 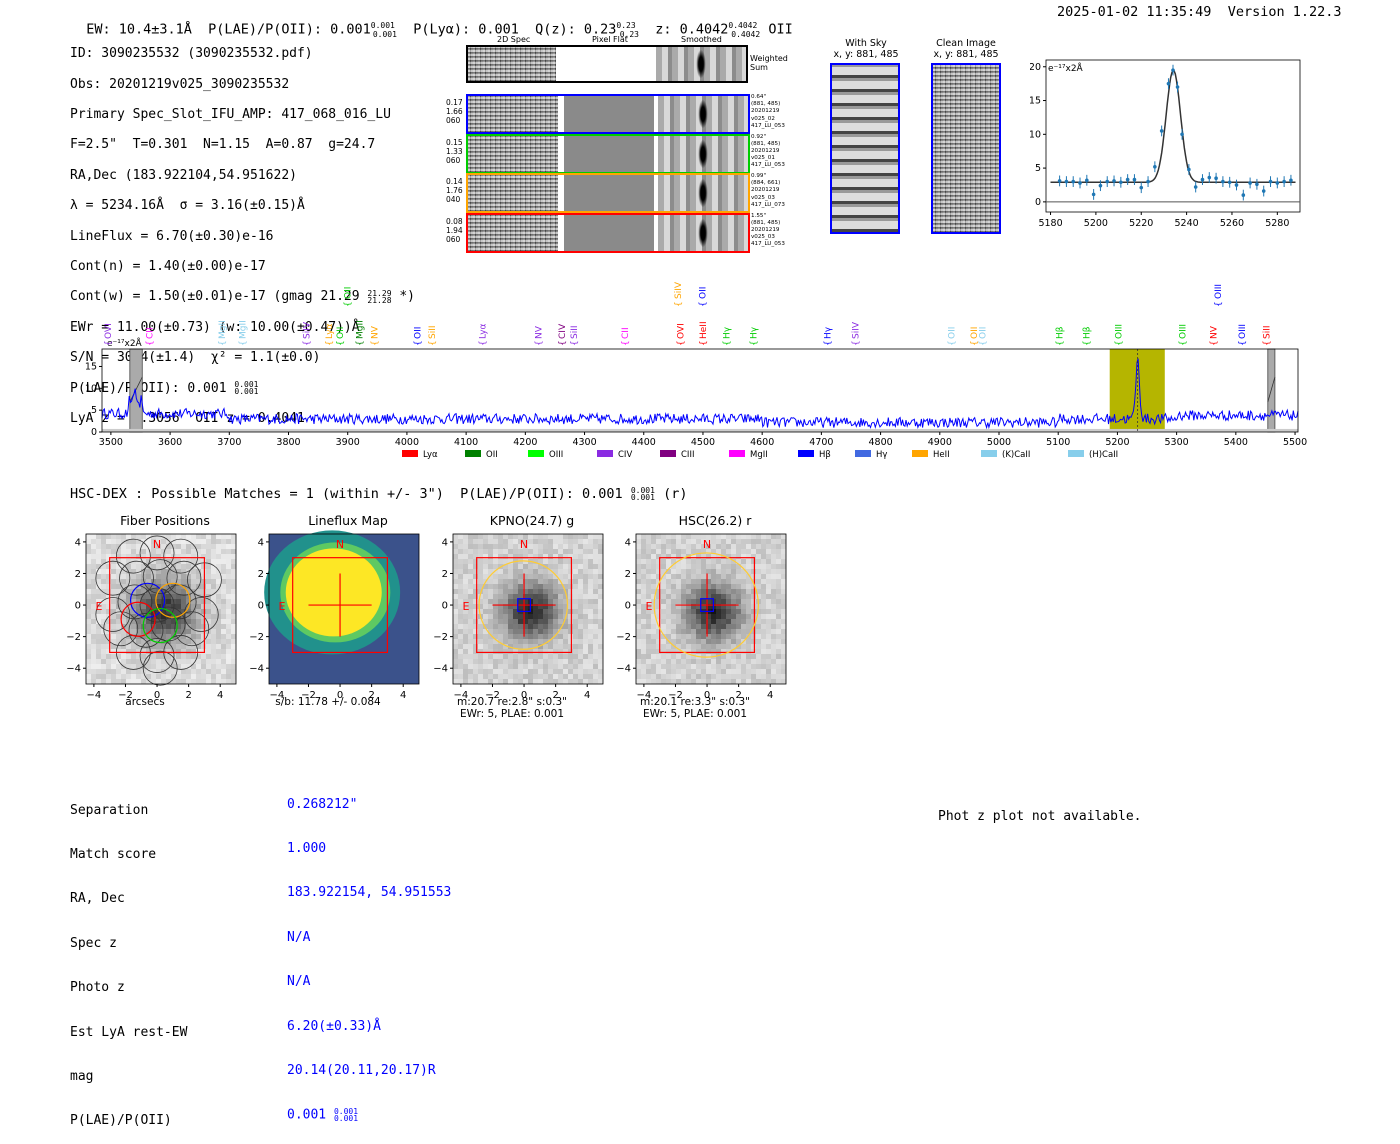 What do you see at coordinates (454, 230) in the screenshot?
I see `cutout-meta: 1.94` at bounding box center [454, 230].